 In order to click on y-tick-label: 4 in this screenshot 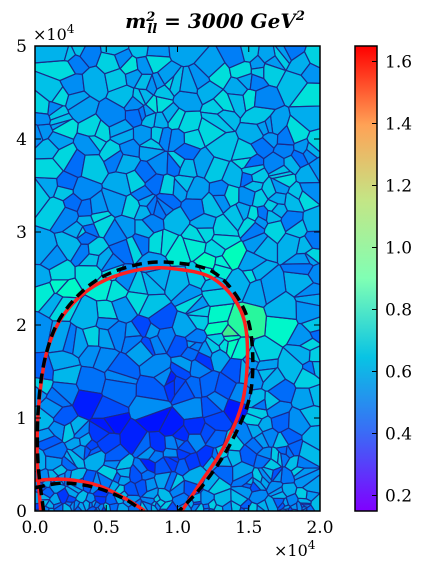, I will do `click(21, 140)`.